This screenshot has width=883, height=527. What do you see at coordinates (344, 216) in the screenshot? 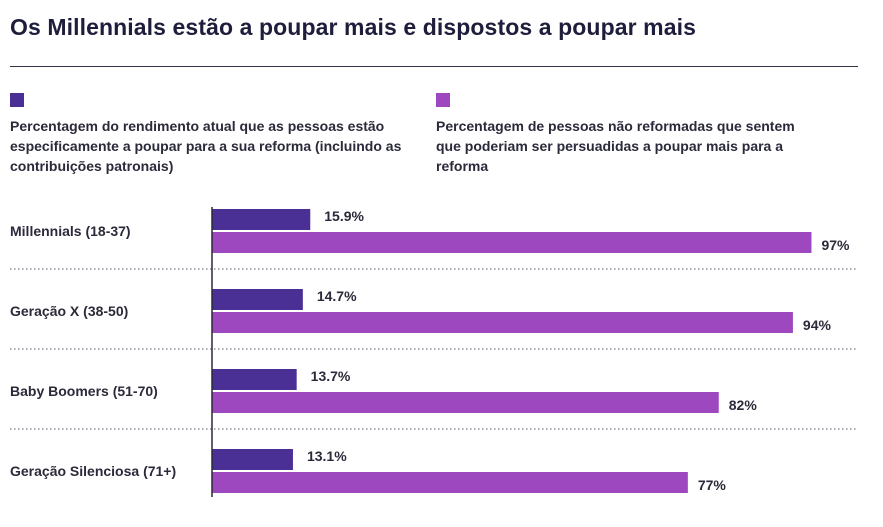
I see `data-label: 15.9%` at bounding box center [344, 216].